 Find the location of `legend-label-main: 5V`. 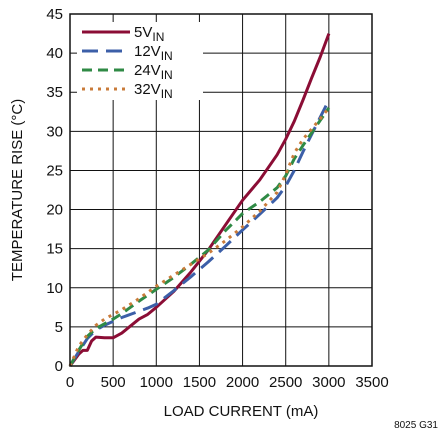

legend-label-main: 5V is located at coordinates (143, 32).